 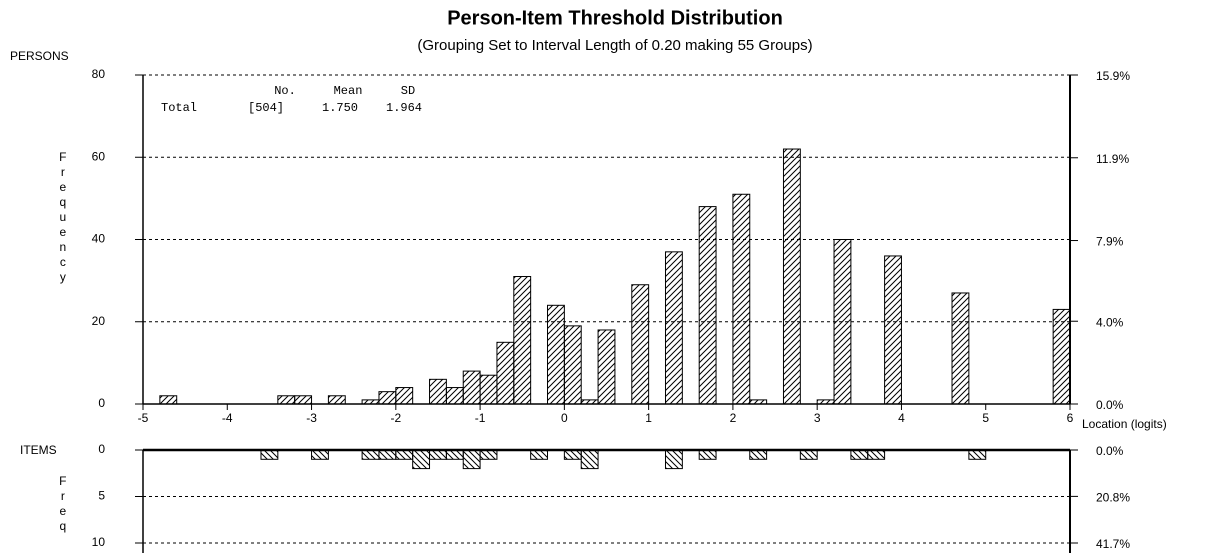 What do you see at coordinates (38, 450) in the screenshot?
I see `panel-label: ITEMS` at bounding box center [38, 450].